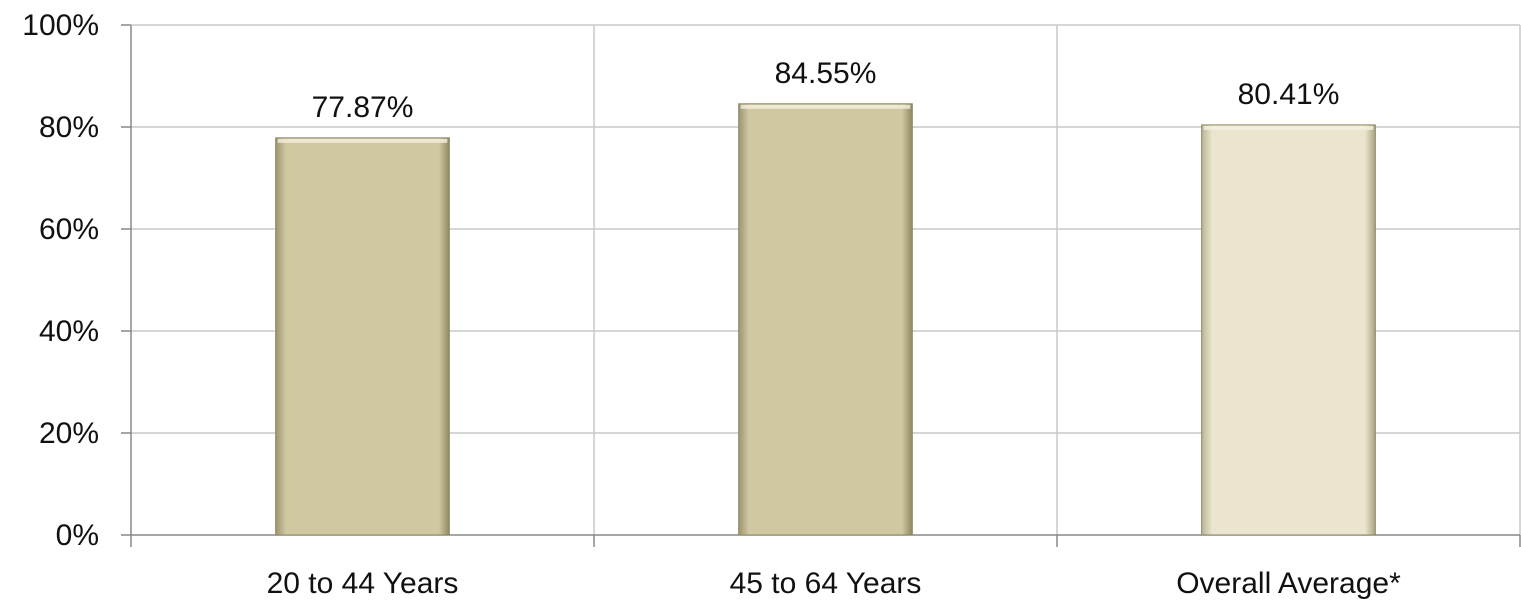 This screenshot has width=1521, height=600. What do you see at coordinates (363, 107) in the screenshot?
I see `bar-value-label-0: 77.87%` at bounding box center [363, 107].